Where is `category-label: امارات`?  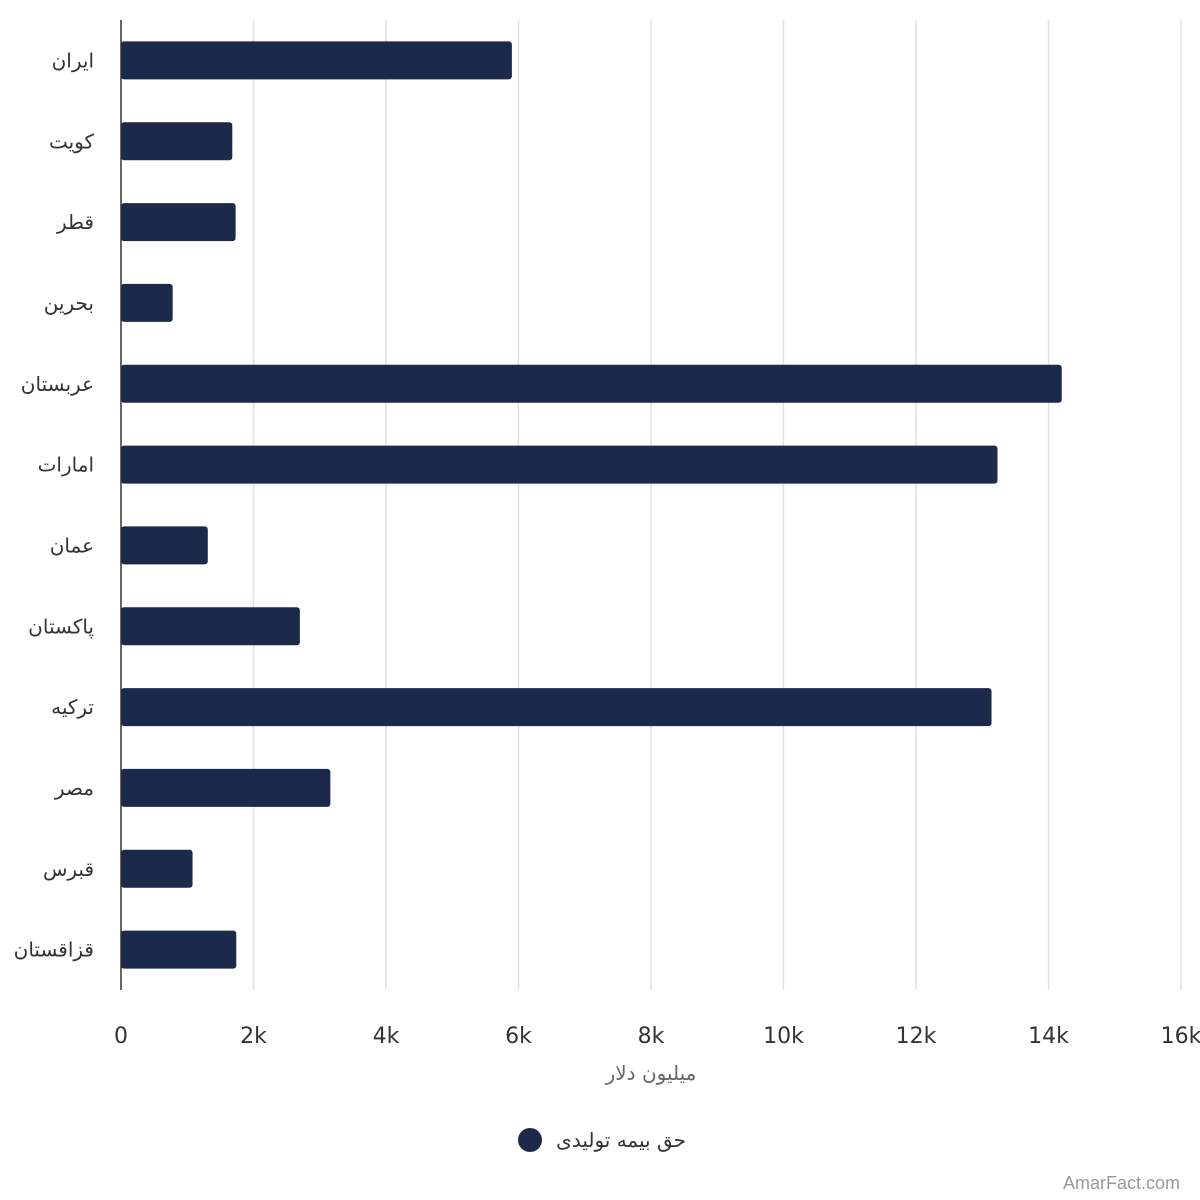 category-label: امارات is located at coordinates (66, 465).